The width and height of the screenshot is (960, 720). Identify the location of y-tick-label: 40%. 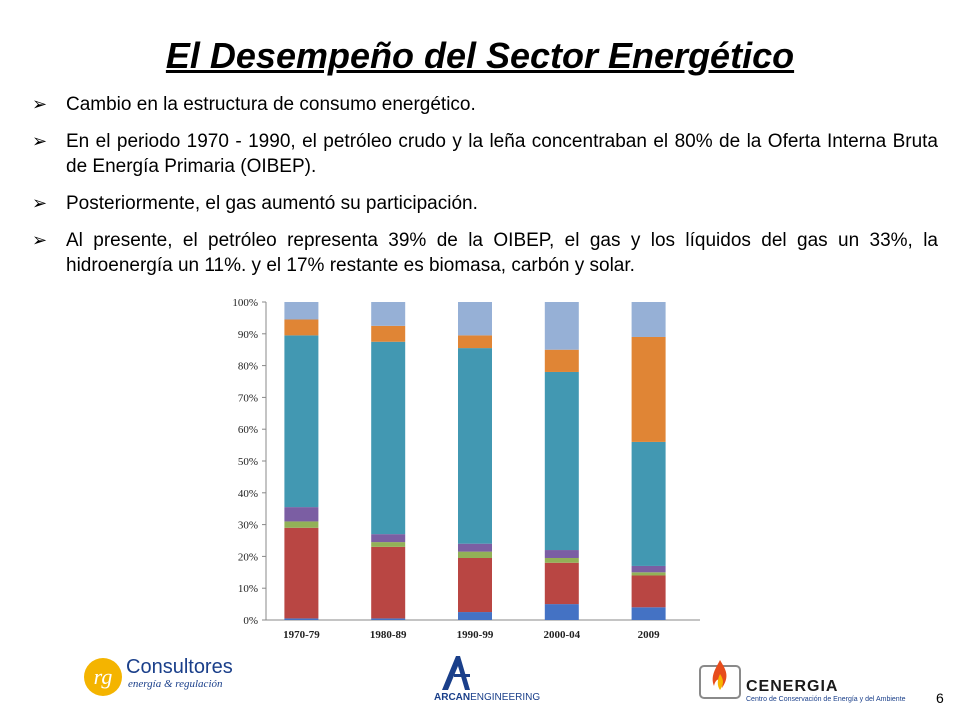
(248, 494).